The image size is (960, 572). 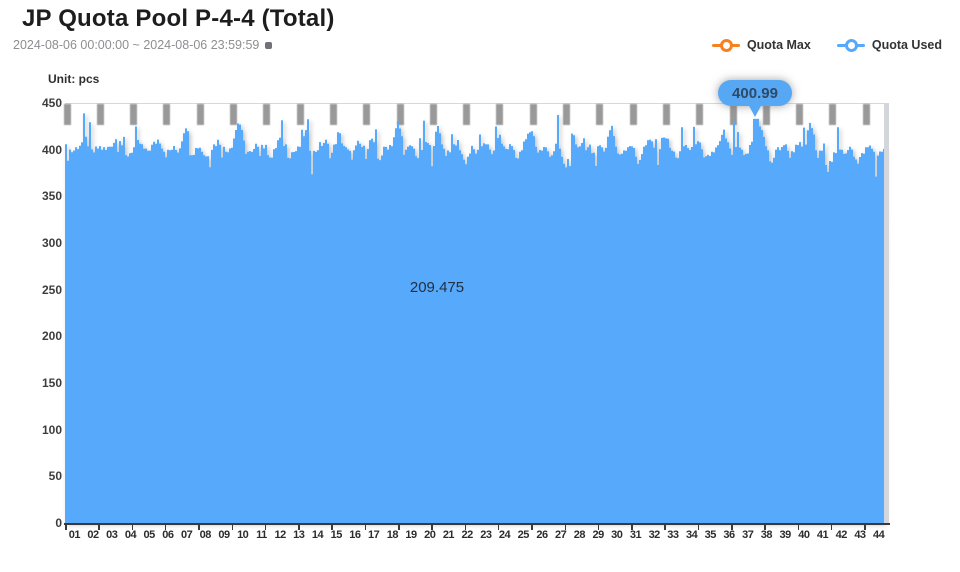 I want to click on x-axis-tick-label: 33, so click(x=673, y=535).